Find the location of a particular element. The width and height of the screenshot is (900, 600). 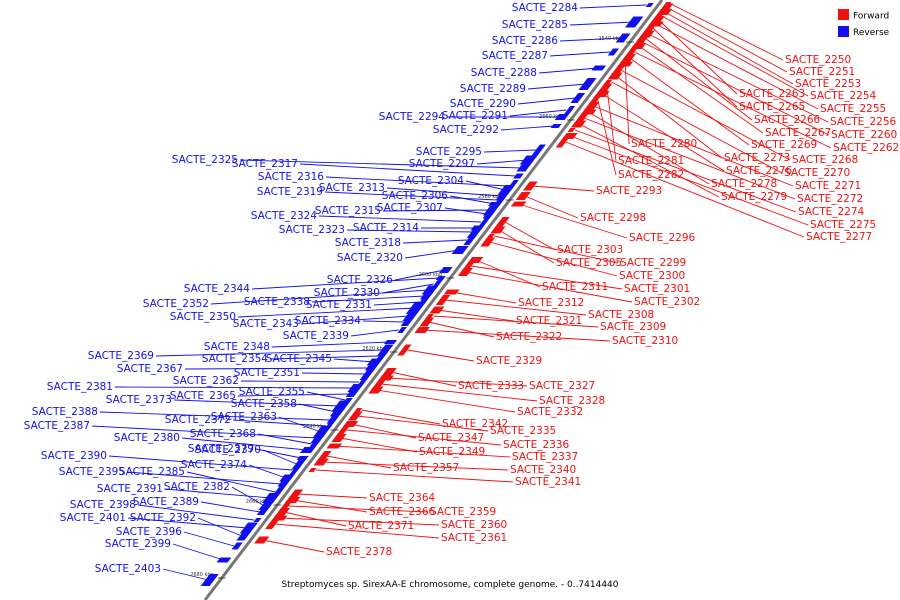

gene-label-sacte_2299: SACTE_2299 is located at coordinates (653, 263).